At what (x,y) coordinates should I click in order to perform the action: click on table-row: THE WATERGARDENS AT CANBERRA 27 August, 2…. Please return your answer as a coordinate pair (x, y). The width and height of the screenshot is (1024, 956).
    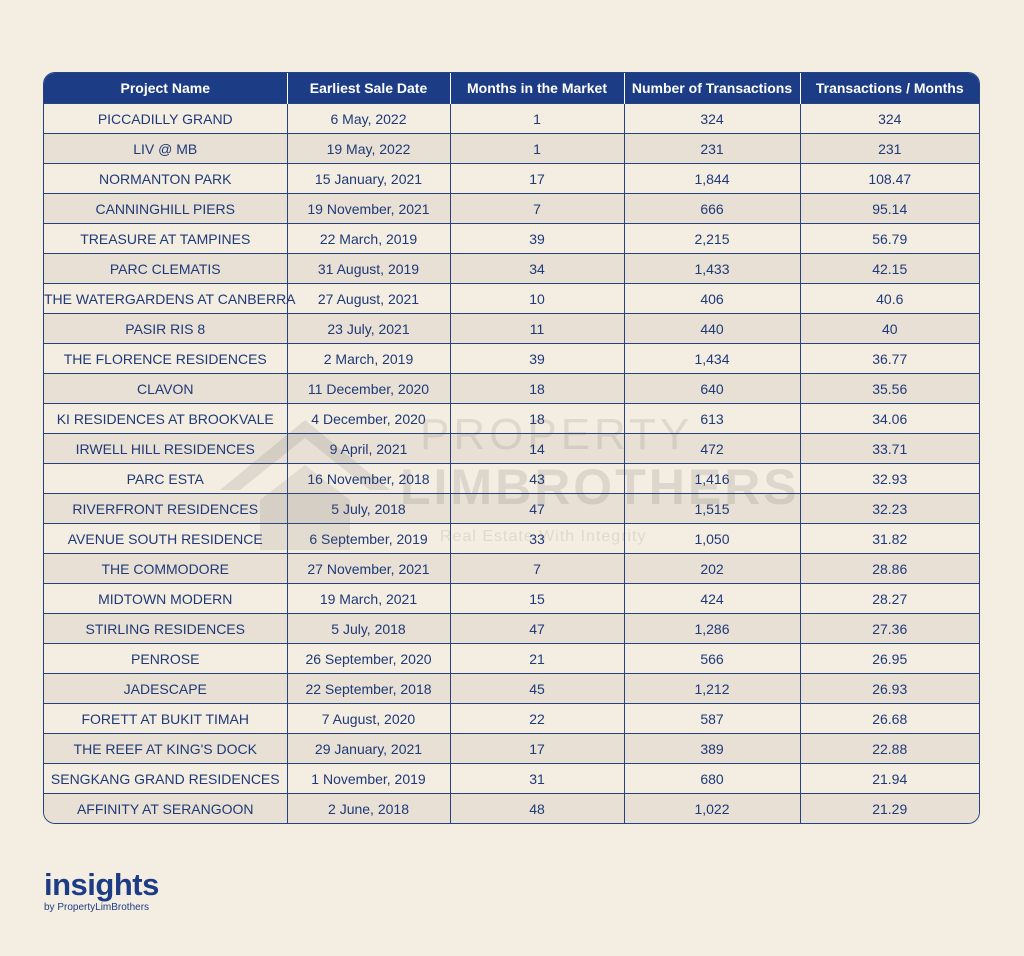
    Looking at the image, I should click on (511, 298).